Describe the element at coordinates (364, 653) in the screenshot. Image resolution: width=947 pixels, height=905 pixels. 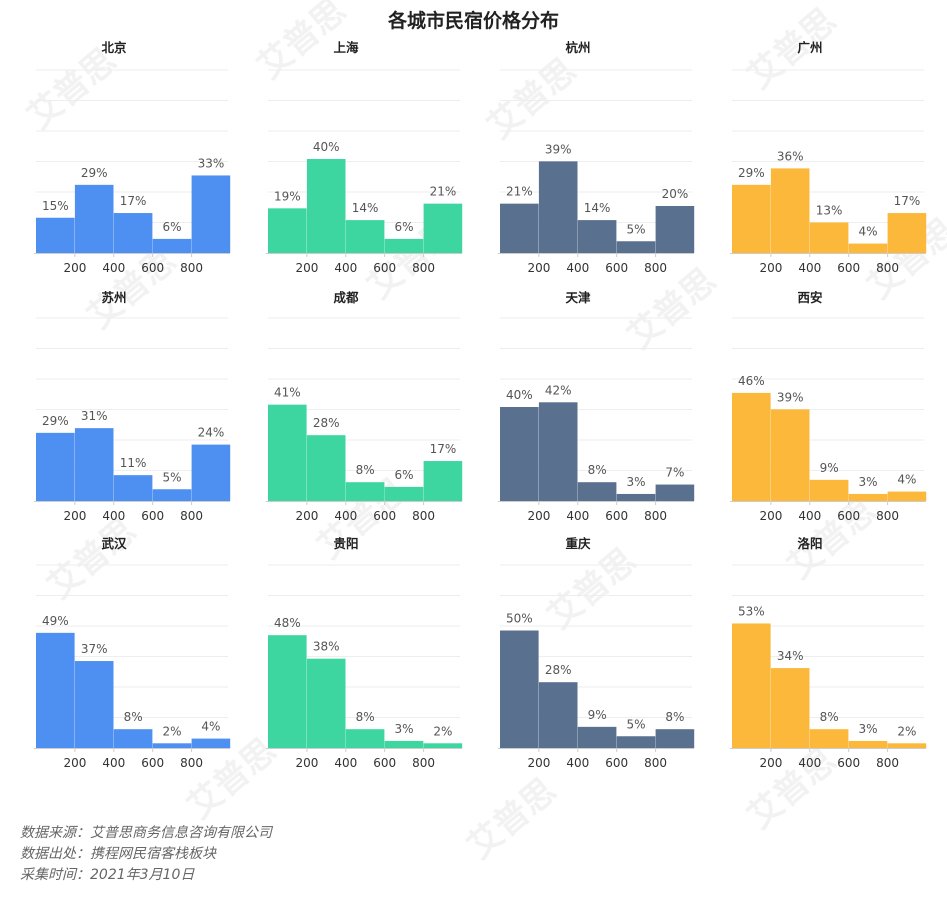
I see `city-chart-panel: 贵阳 48% 38% 8% 3% 2% 200 400 600 800` at that location.